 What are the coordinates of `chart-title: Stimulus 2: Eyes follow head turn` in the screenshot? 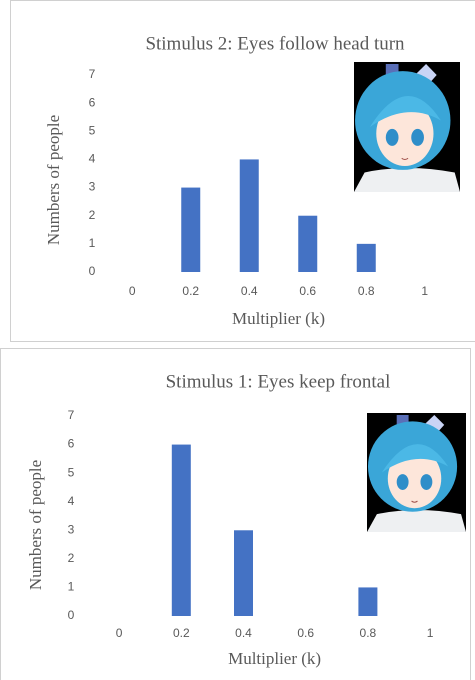 It's located at (275, 43).